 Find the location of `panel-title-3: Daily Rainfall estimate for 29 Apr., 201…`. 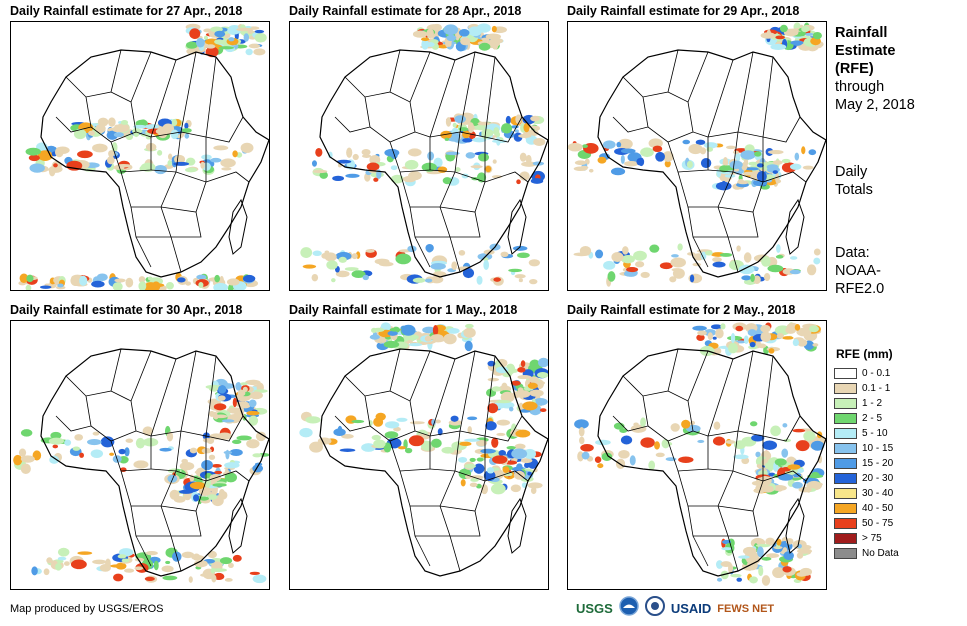

panel-title-3: Daily Rainfall estimate for 29 Apr., 201… is located at coordinates (683, 11).